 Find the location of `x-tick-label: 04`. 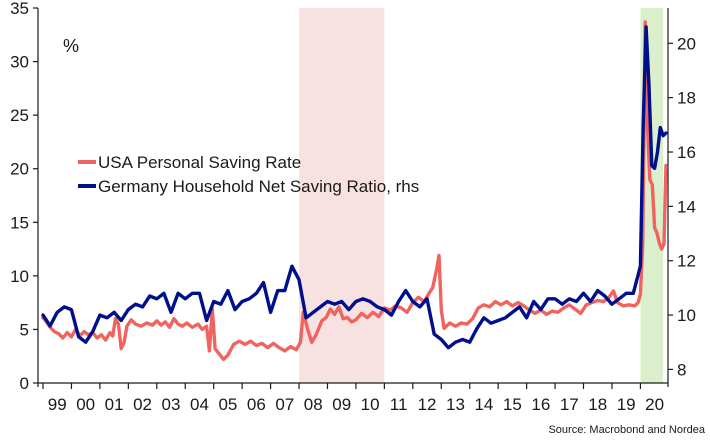

x-tick-label: 04 is located at coordinates (199, 404).